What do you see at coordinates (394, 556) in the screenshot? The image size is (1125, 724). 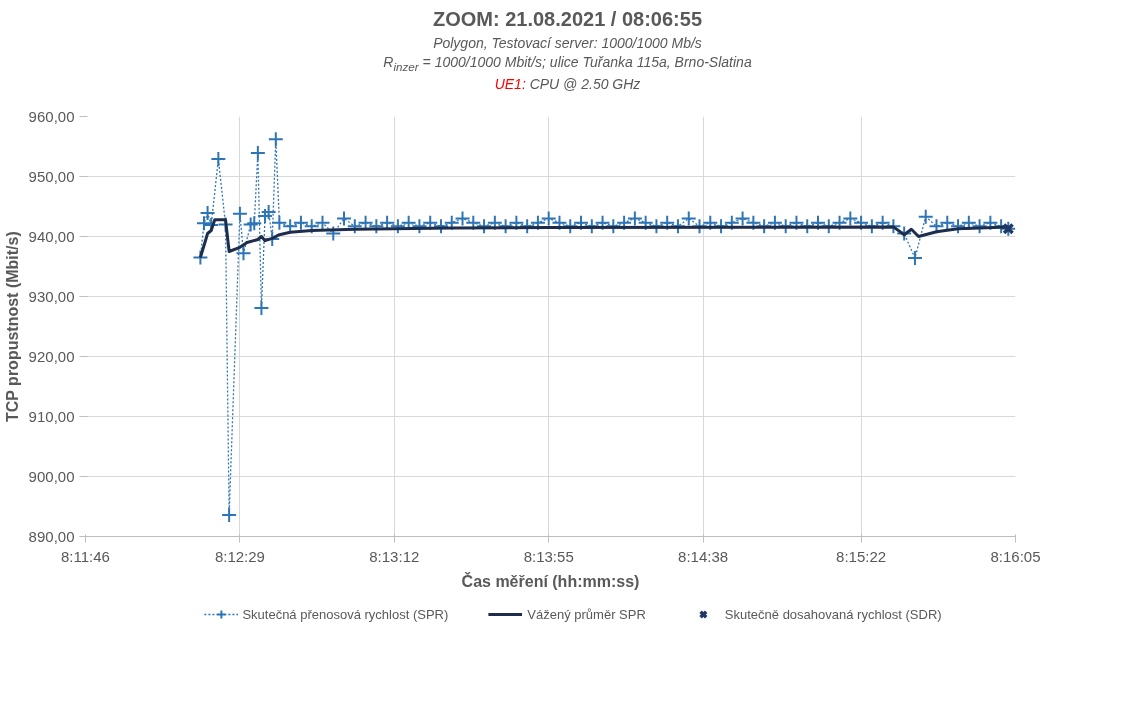 I see `x-tick-label: 8:13:12` at bounding box center [394, 556].